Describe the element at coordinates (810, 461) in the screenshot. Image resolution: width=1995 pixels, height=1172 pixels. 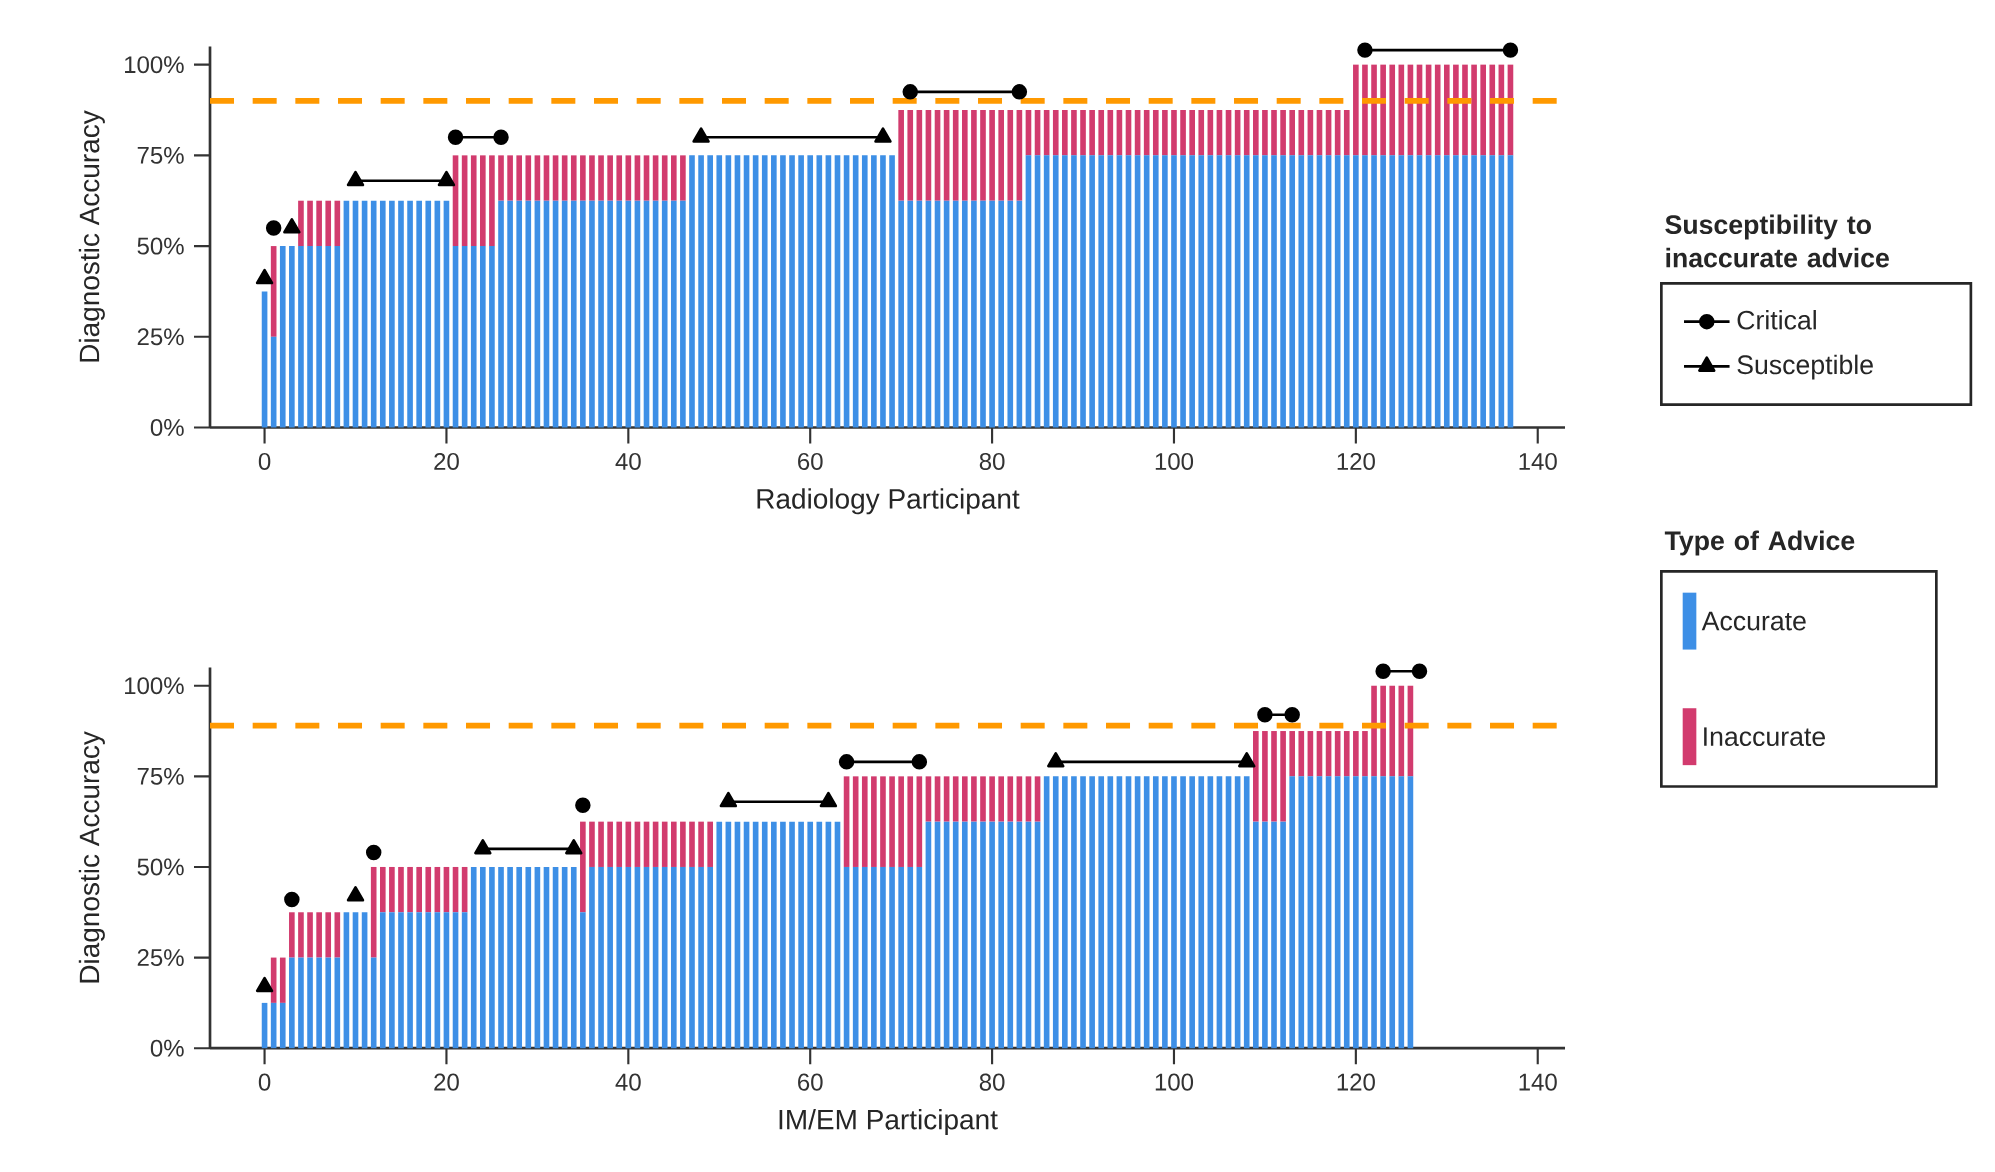
I see `x-tick-label: 60` at that location.